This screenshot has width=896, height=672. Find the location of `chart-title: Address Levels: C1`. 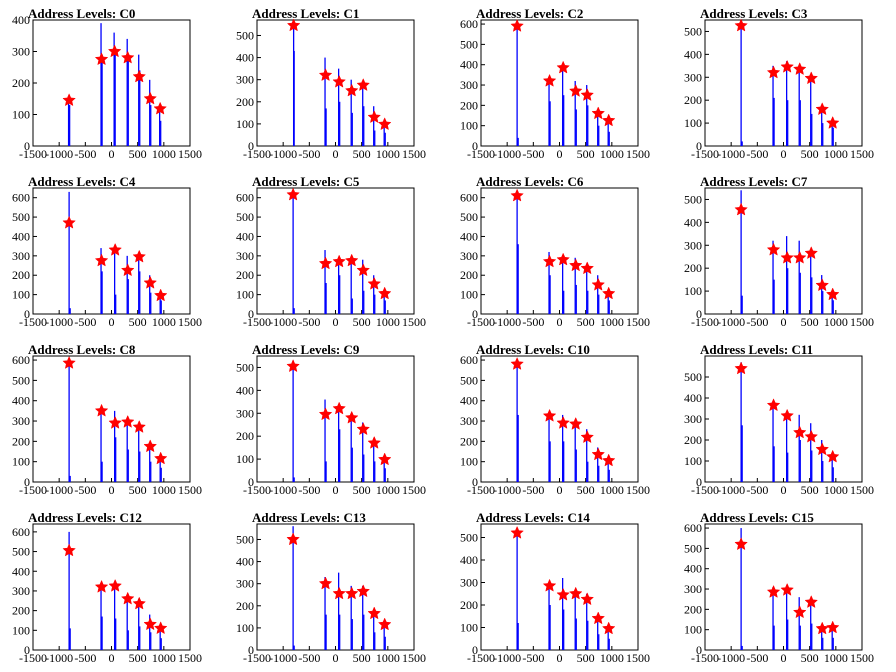

chart-title: Address Levels: C1 is located at coordinates (305, 13).